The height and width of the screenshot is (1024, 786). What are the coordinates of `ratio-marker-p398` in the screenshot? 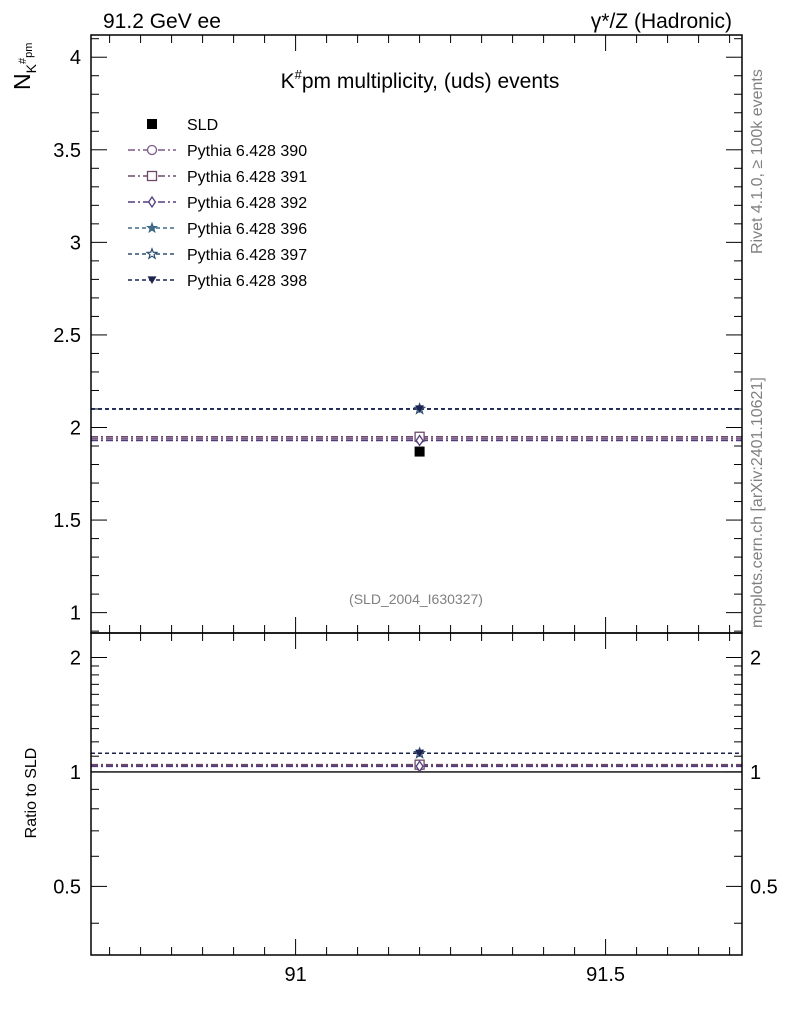 It's located at (420, 753).